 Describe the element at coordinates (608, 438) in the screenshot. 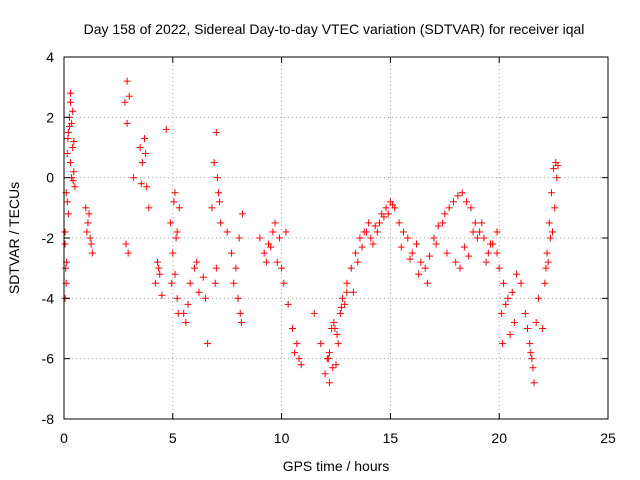

I see `x-tick-label: 25` at that location.